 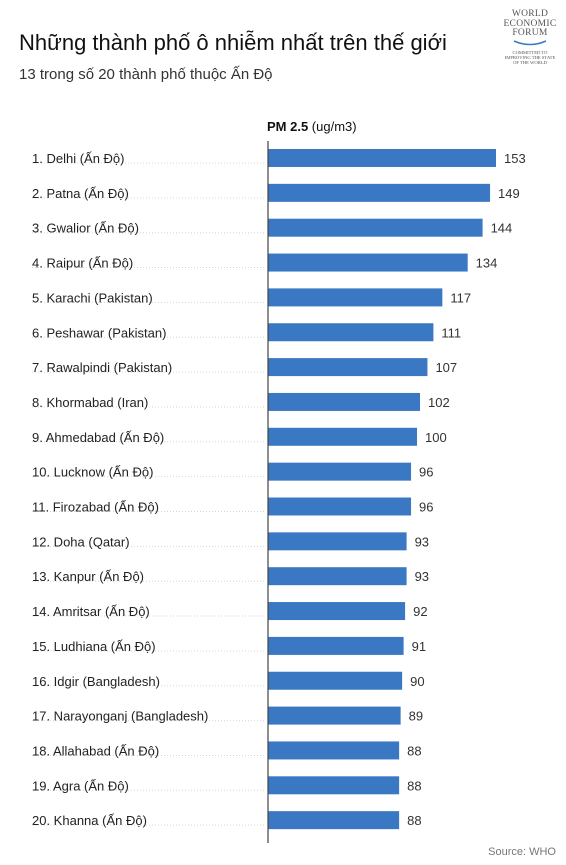 What do you see at coordinates (530, 14) in the screenshot?
I see `logo-line-1: WORLD` at bounding box center [530, 14].